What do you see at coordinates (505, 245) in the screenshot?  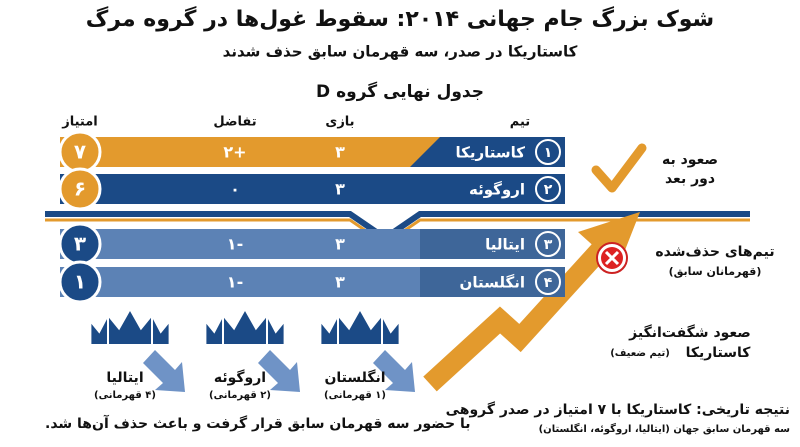 I see `team-name: ایتالیا` at bounding box center [505, 245].